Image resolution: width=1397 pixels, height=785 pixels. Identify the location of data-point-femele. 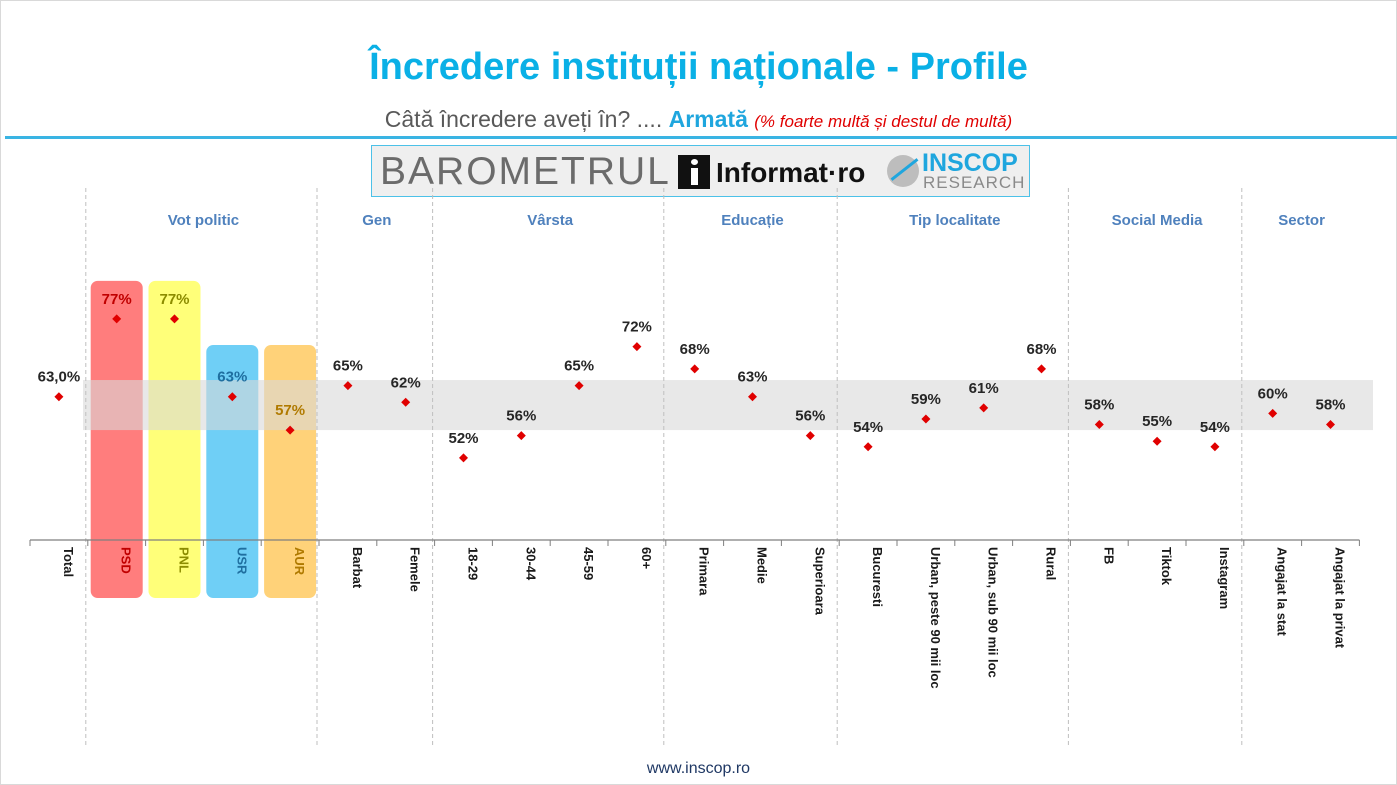
(406, 402).